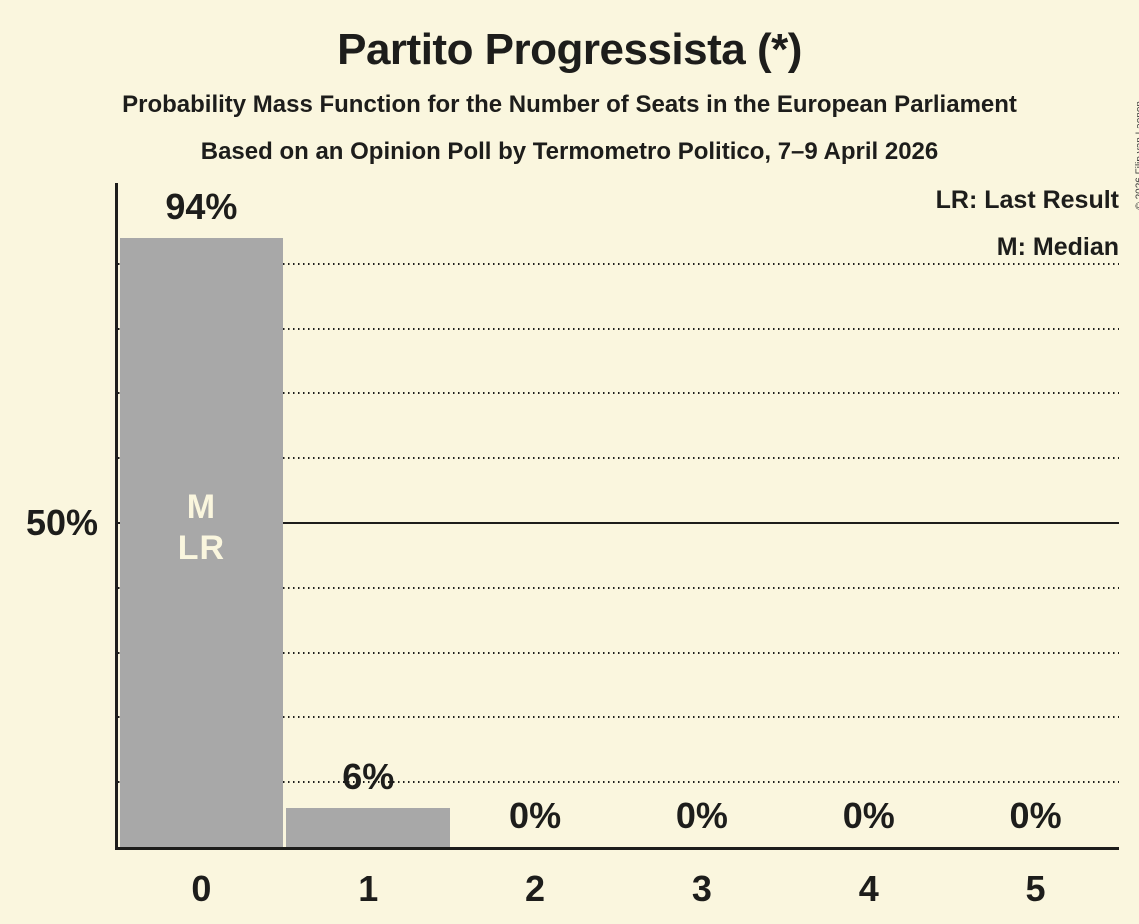  Describe the element at coordinates (618, 458) in the screenshot. I see `gridline-60pct` at that location.